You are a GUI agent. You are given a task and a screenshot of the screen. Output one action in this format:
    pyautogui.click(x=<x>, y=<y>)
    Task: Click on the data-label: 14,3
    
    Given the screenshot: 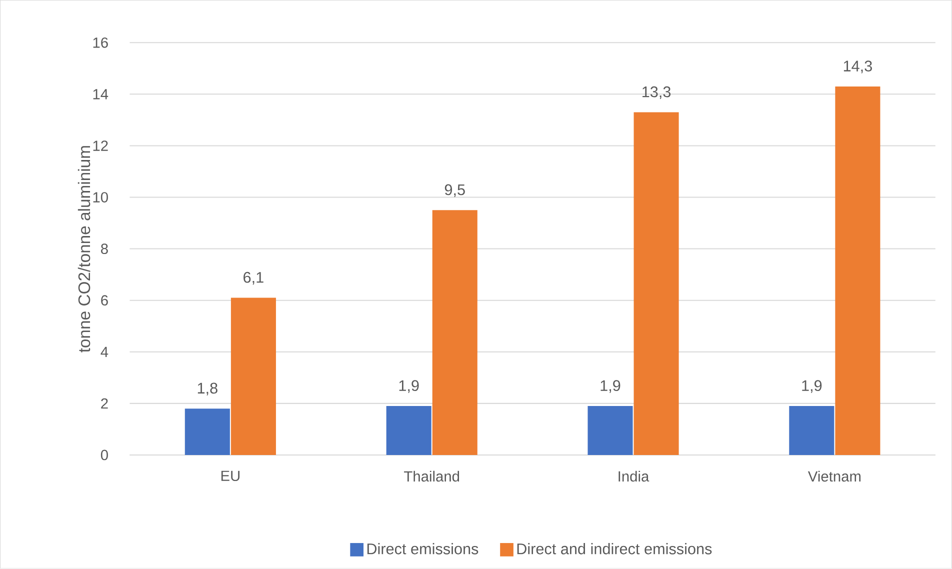 What is the action you would take?
    pyautogui.click(x=858, y=67)
    